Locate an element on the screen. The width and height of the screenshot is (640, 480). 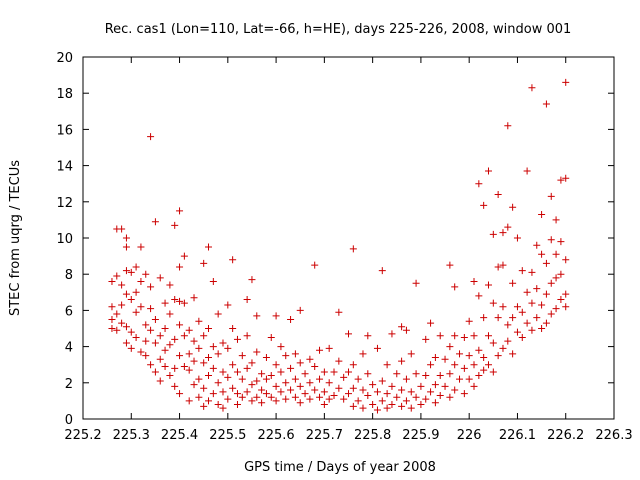
x-tick-label: 225.4 is located at coordinates (179, 435).